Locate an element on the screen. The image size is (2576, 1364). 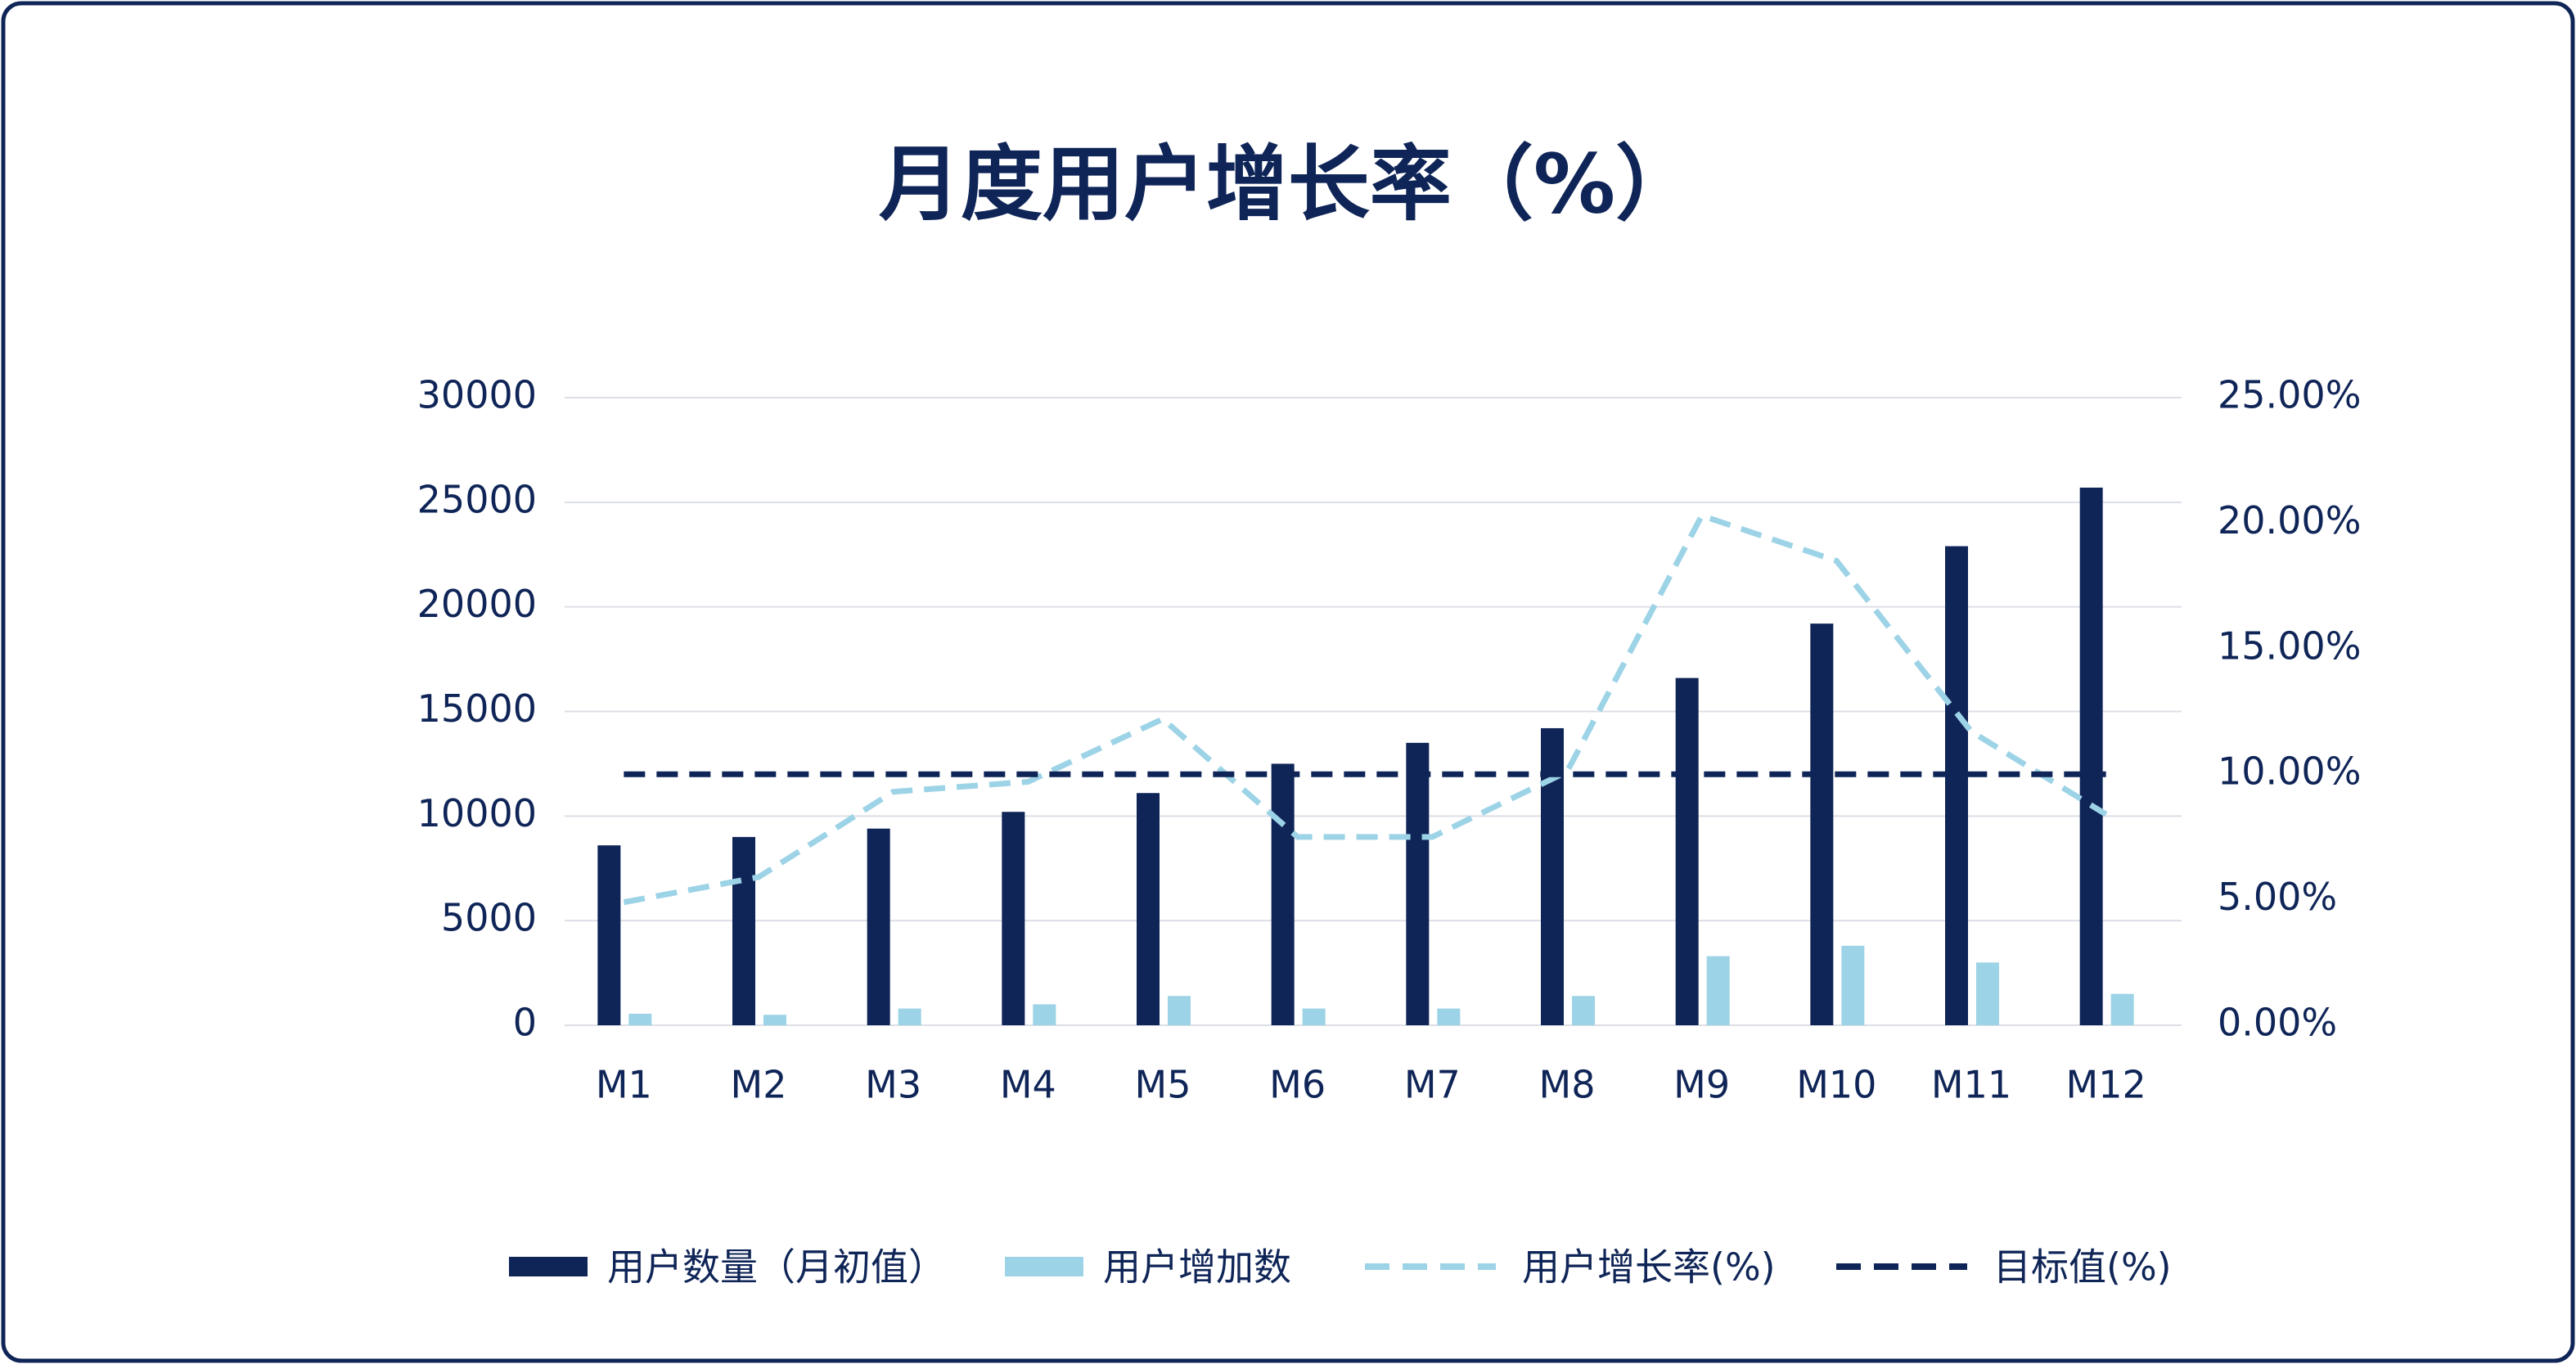
x-tick-label: M3 is located at coordinates (893, 1085).